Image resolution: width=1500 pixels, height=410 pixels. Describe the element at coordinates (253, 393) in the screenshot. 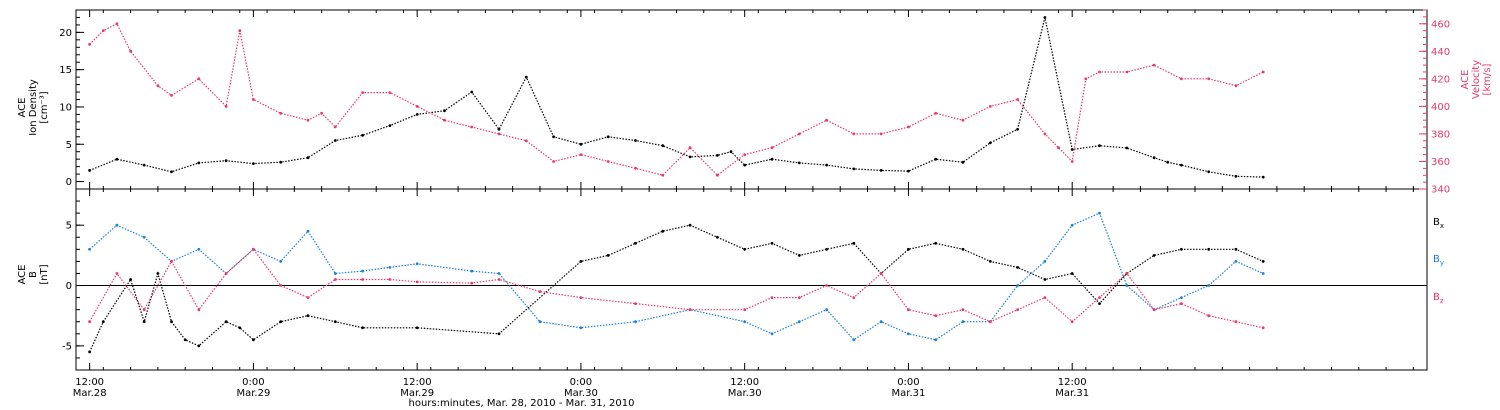

I see `x-tick-label-date: Mar.29` at that location.